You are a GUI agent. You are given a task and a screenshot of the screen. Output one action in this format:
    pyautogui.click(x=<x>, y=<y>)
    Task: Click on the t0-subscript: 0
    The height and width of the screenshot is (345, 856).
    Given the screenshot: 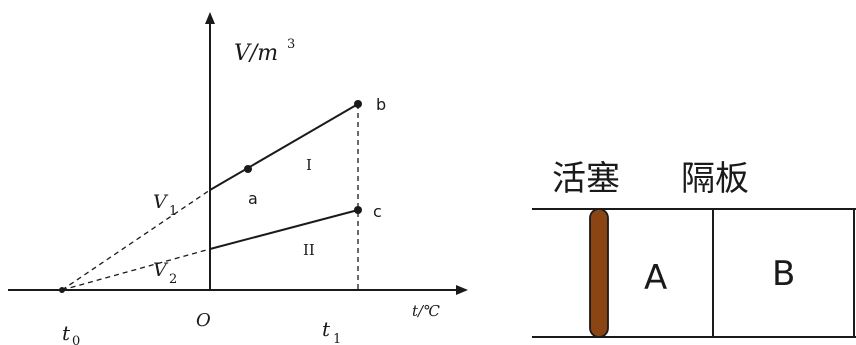 What is the action you would take?
    pyautogui.click(x=76, y=339)
    